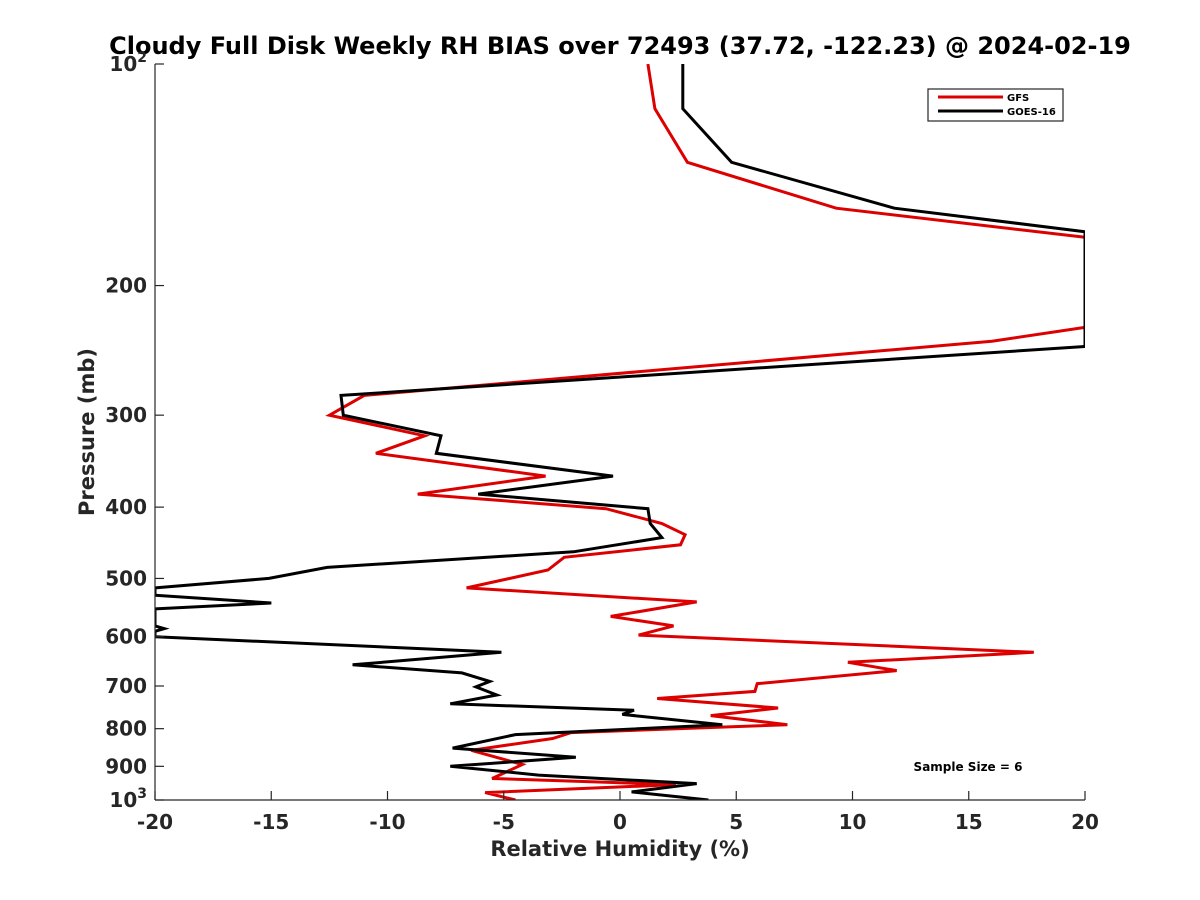  What do you see at coordinates (619, 849) in the screenshot?
I see `x-axis-label: Relative Humidity (%)` at bounding box center [619, 849].